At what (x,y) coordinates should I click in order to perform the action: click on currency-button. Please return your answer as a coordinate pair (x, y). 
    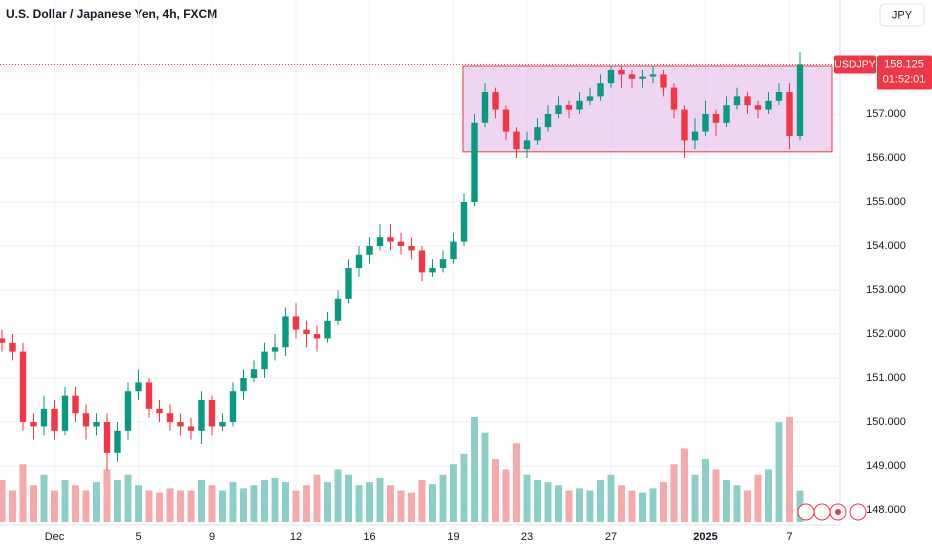
    Looking at the image, I should click on (902, 15).